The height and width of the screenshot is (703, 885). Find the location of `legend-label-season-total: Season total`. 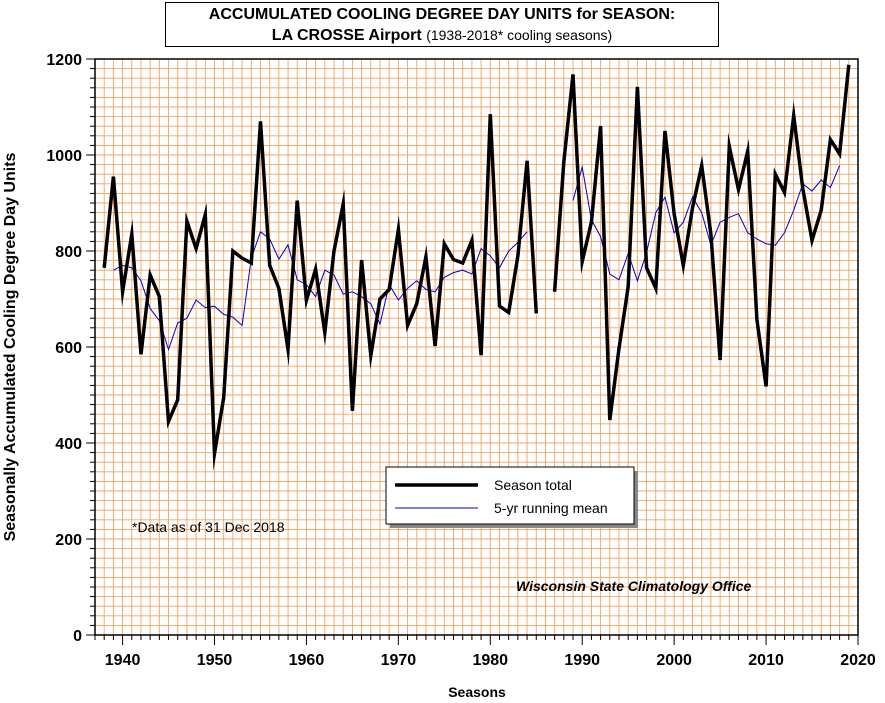

legend-label-season-total: Season total is located at coordinates (533, 485).